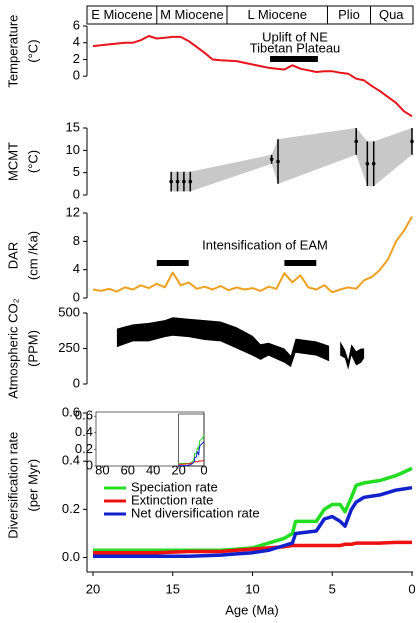  I want to click on epoch-label: Qua, so click(391, 14).